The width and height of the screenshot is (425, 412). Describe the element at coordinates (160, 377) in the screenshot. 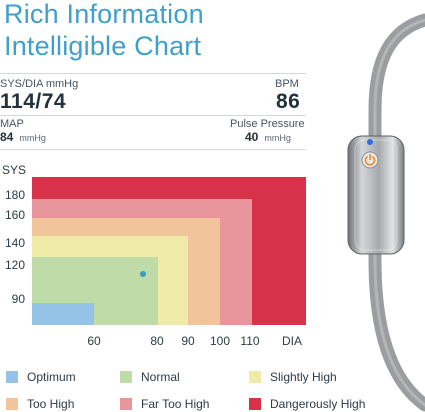

I see `legend-label-normal: Normal` at that location.